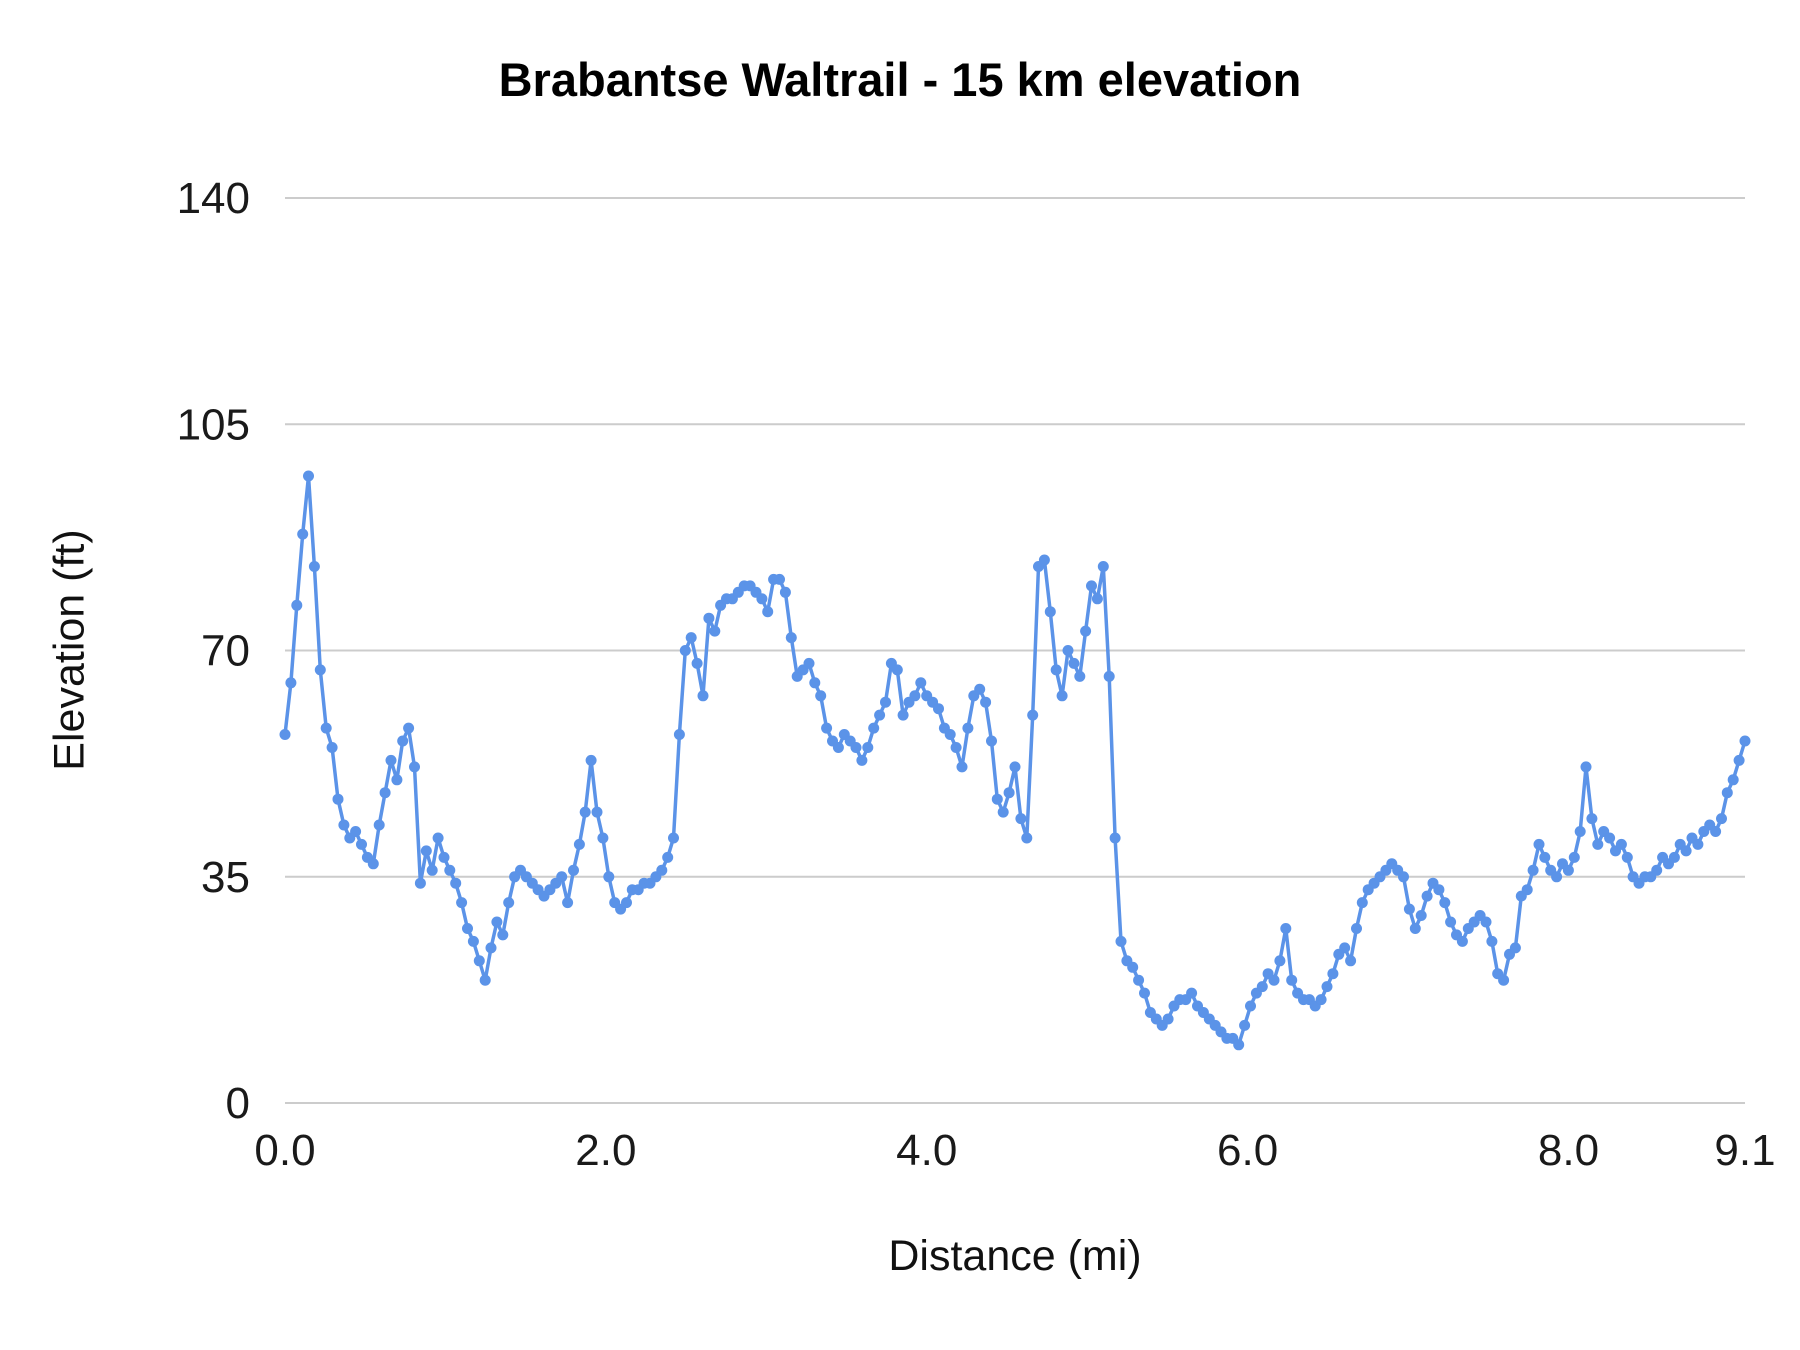 This screenshot has width=1800, height=1350. What do you see at coordinates (1568, 1150) in the screenshot?
I see `x-tick-label: 8.0` at bounding box center [1568, 1150].